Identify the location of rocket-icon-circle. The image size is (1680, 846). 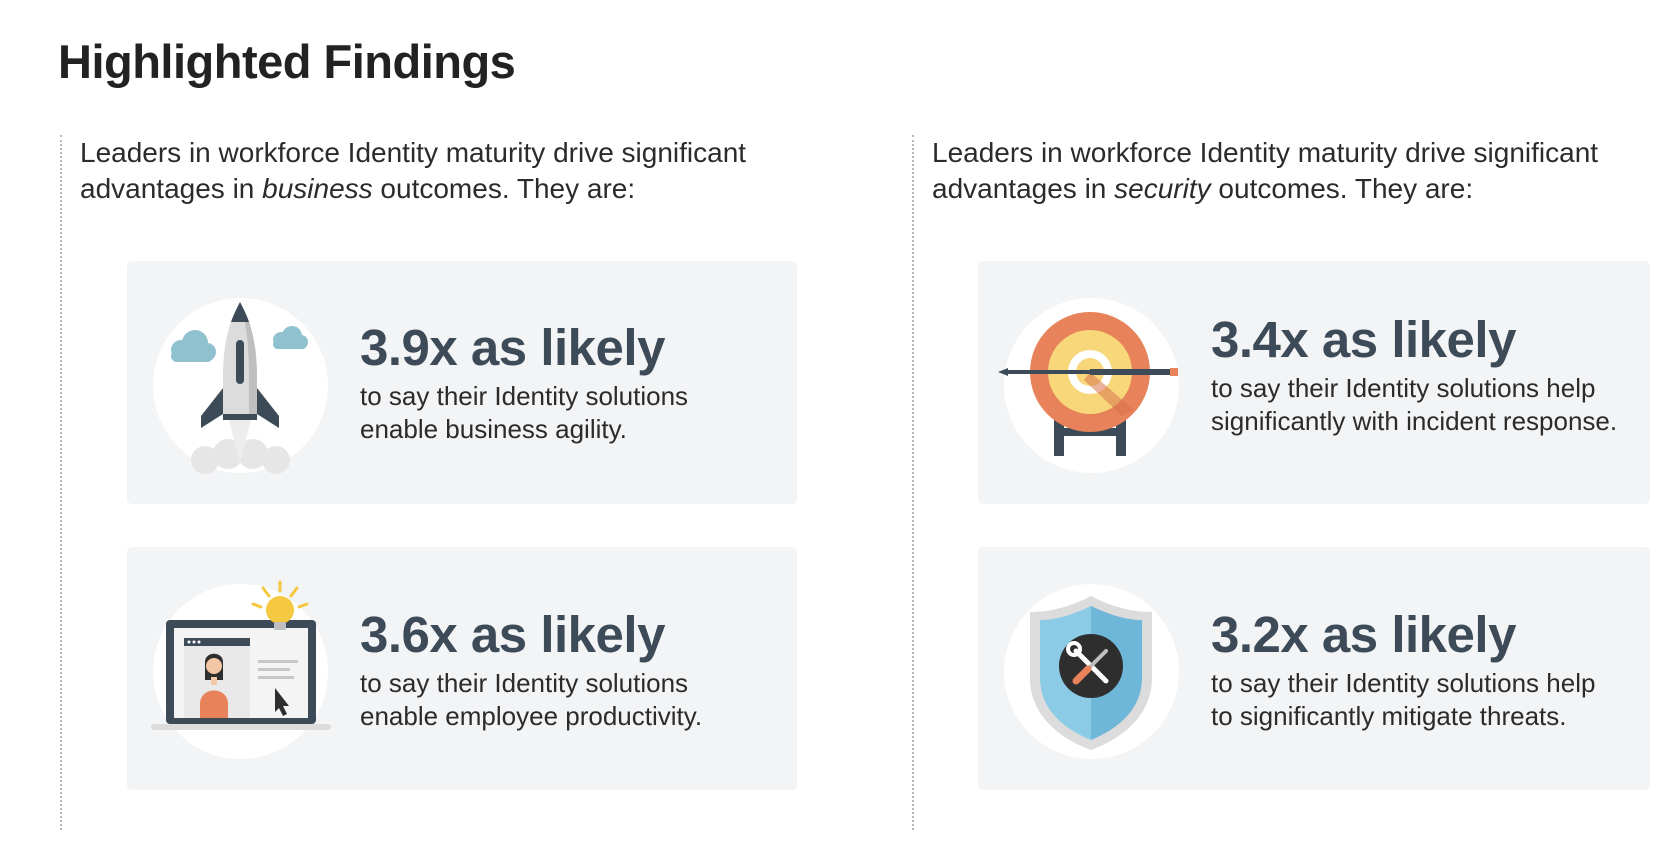
(240, 386).